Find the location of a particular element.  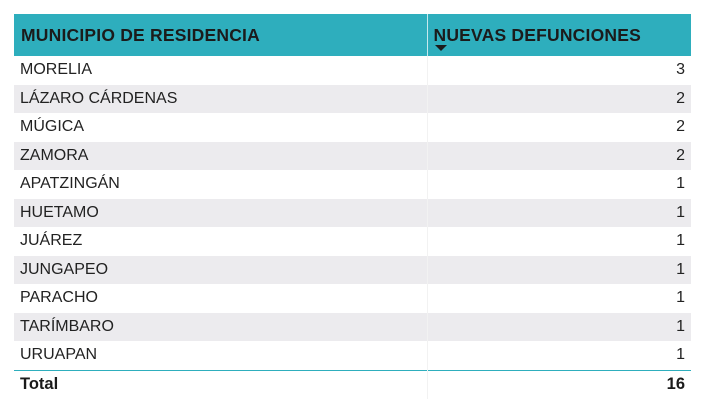

table-row: APATZINGÁN 1 is located at coordinates (352, 184).